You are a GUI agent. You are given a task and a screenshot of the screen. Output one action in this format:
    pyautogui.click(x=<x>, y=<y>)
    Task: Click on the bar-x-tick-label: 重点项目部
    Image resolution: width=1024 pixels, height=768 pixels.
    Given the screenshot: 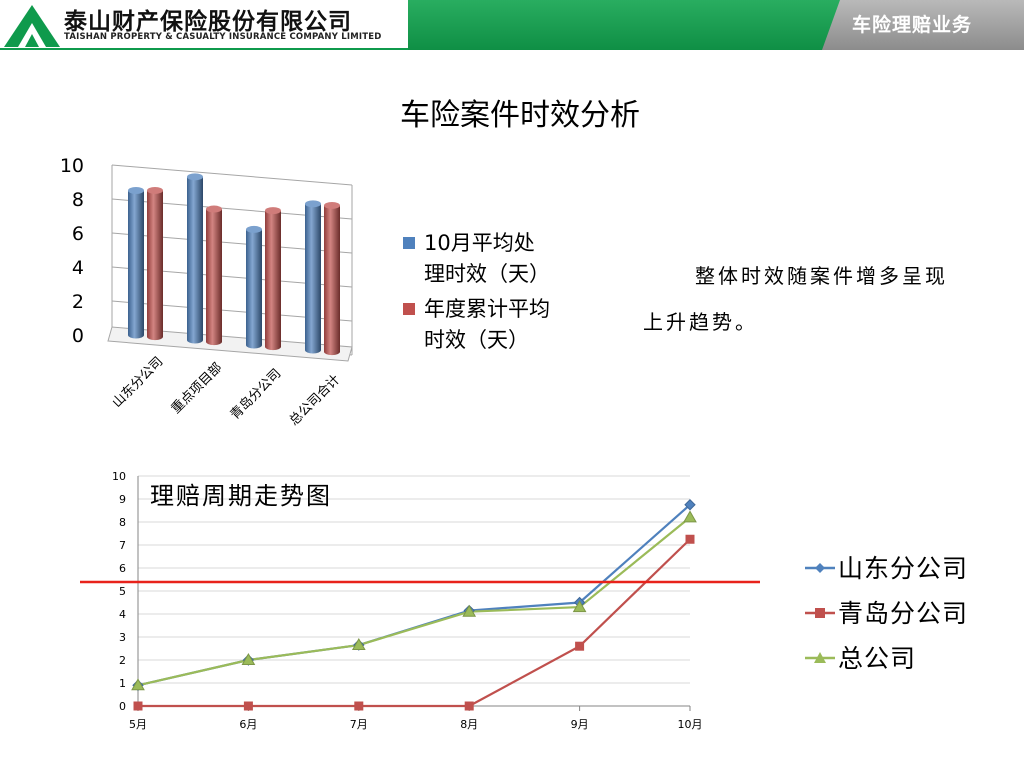 What is the action you would take?
    pyautogui.click(x=196, y=388)
    